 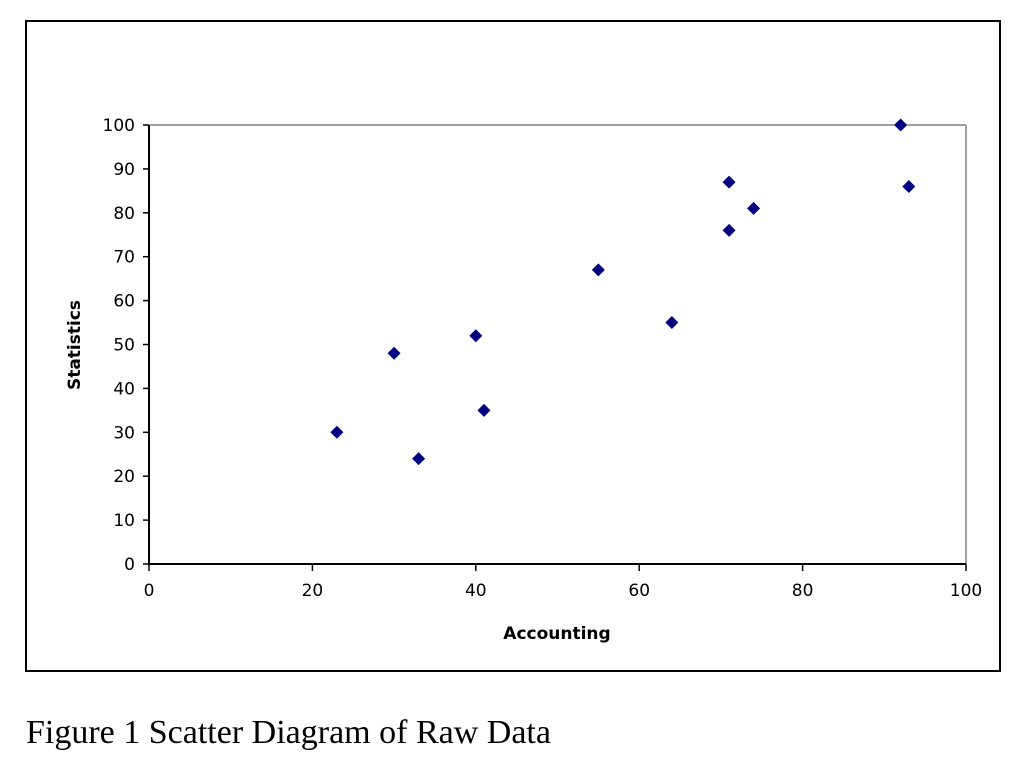 I want to click on y-axis-title: Statistics, so click(x=75, y=345).